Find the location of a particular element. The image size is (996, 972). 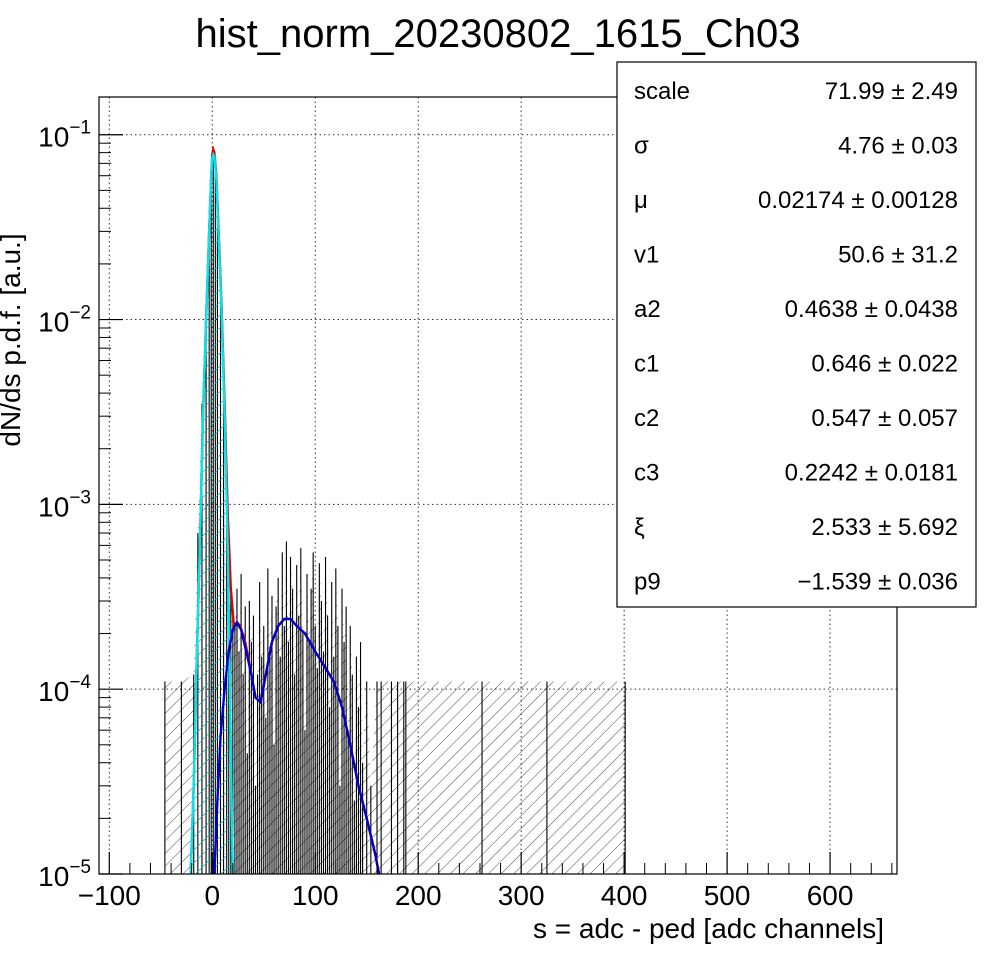

x-tick-label: 400 is located at coordinates (624, 895).